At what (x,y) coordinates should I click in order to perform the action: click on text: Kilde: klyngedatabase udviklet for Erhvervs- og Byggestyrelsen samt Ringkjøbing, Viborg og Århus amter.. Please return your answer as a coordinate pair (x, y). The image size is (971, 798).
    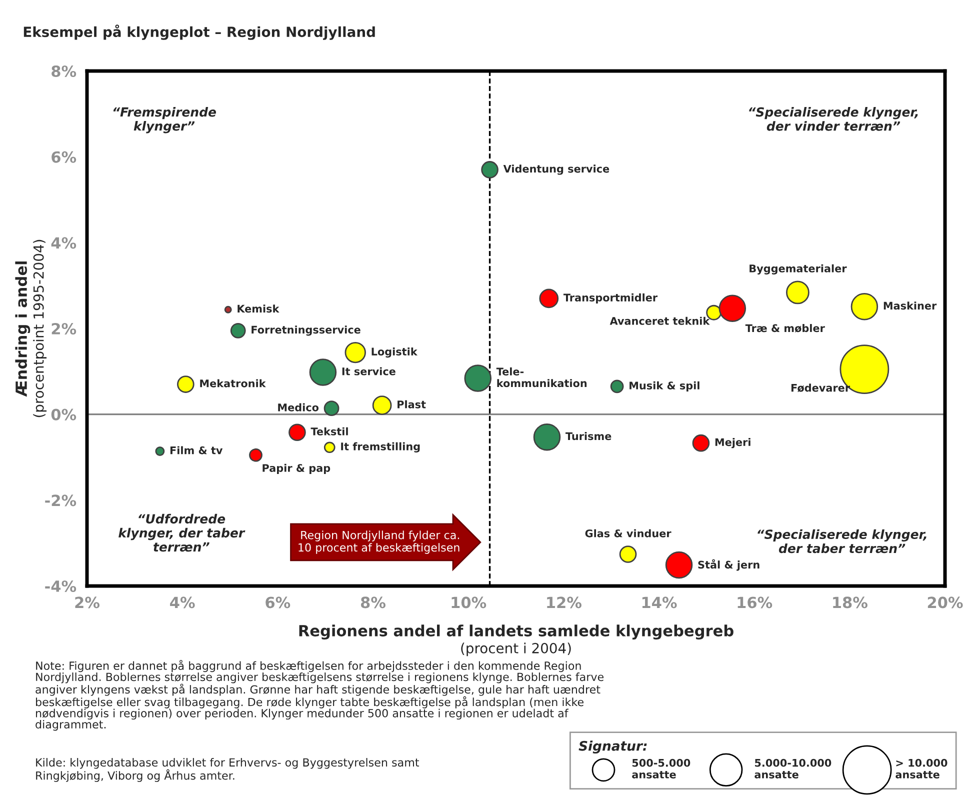
    Looking at the image, I should click on (228, 770).